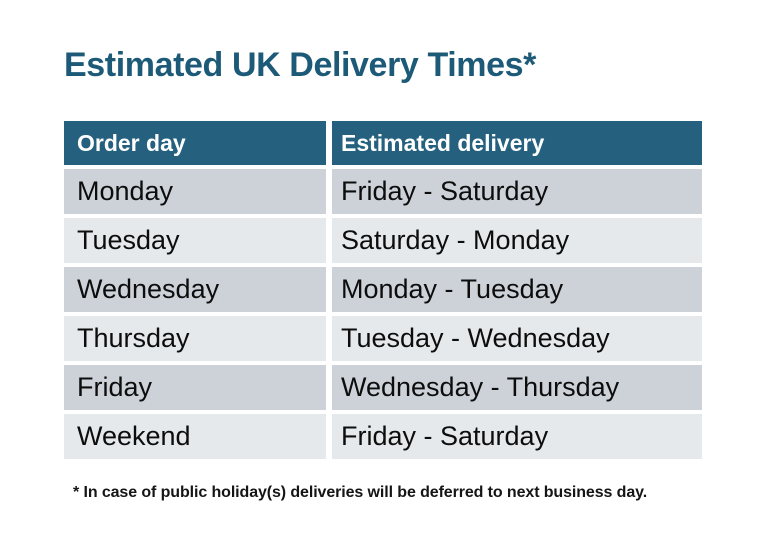 The height and width of the screenshot is (555, 769). I want to click on cell-order-day: Friday, so click(195, 387).